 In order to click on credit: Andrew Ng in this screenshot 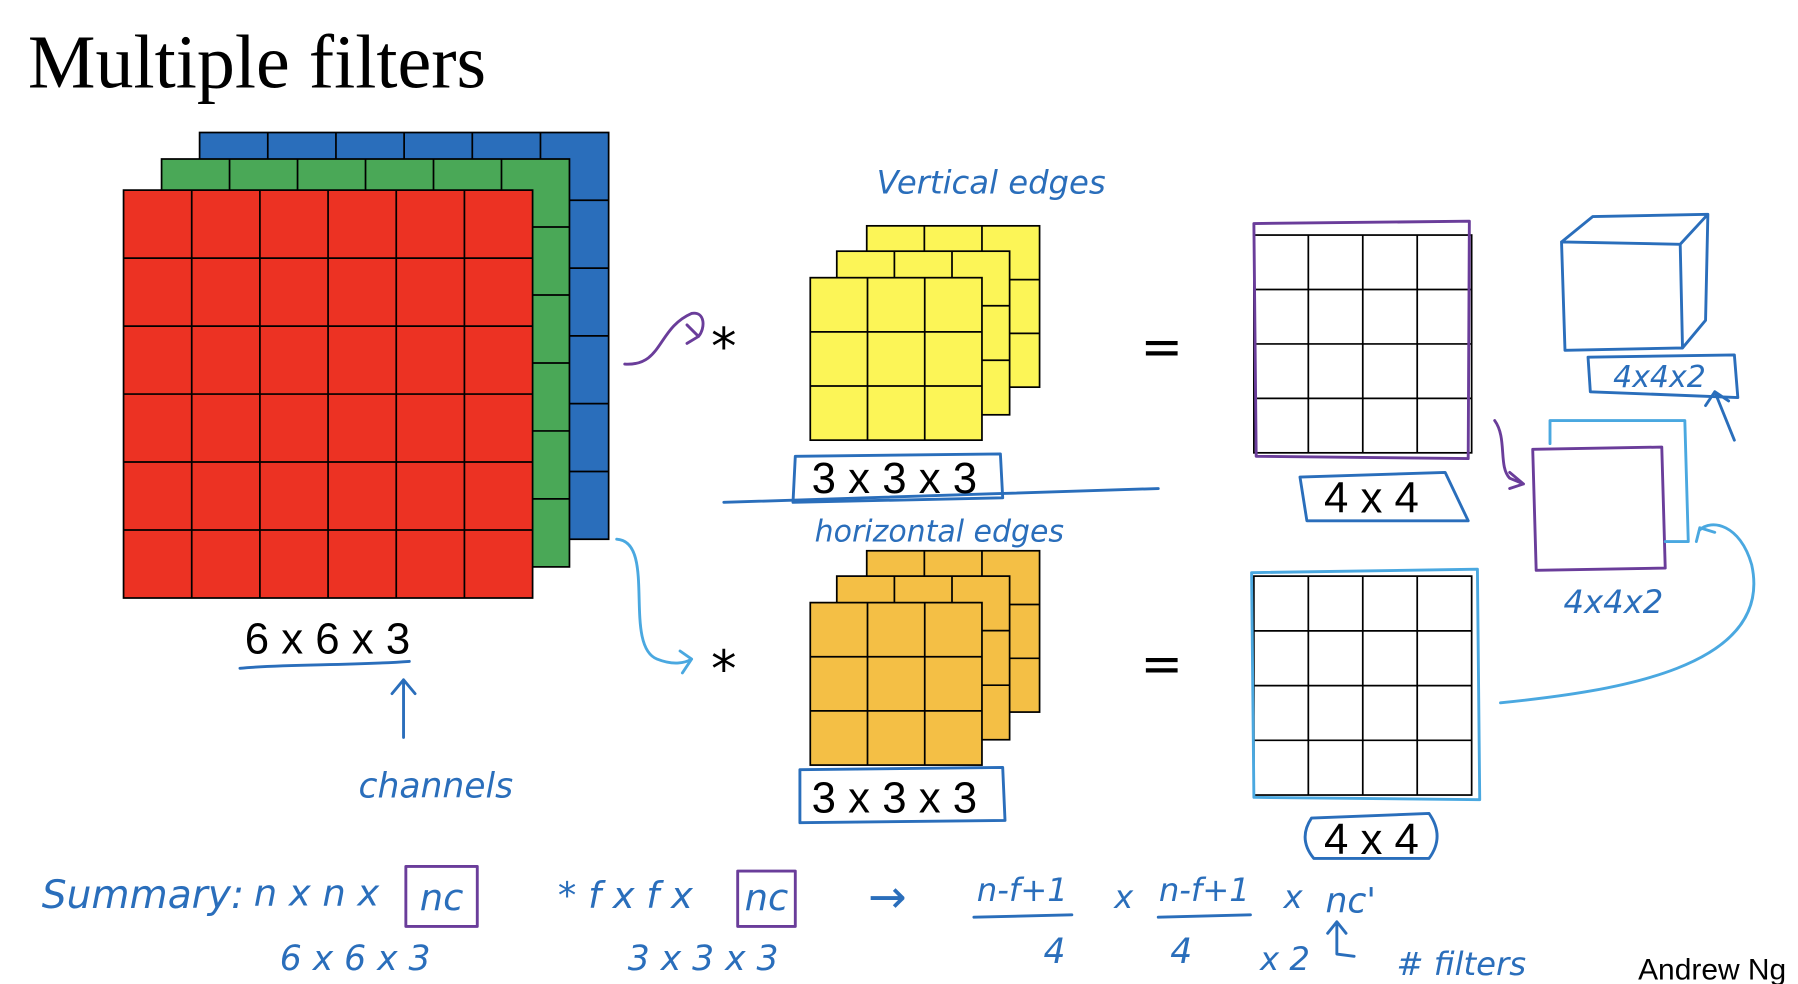, I will do `click(1712, 968)`.